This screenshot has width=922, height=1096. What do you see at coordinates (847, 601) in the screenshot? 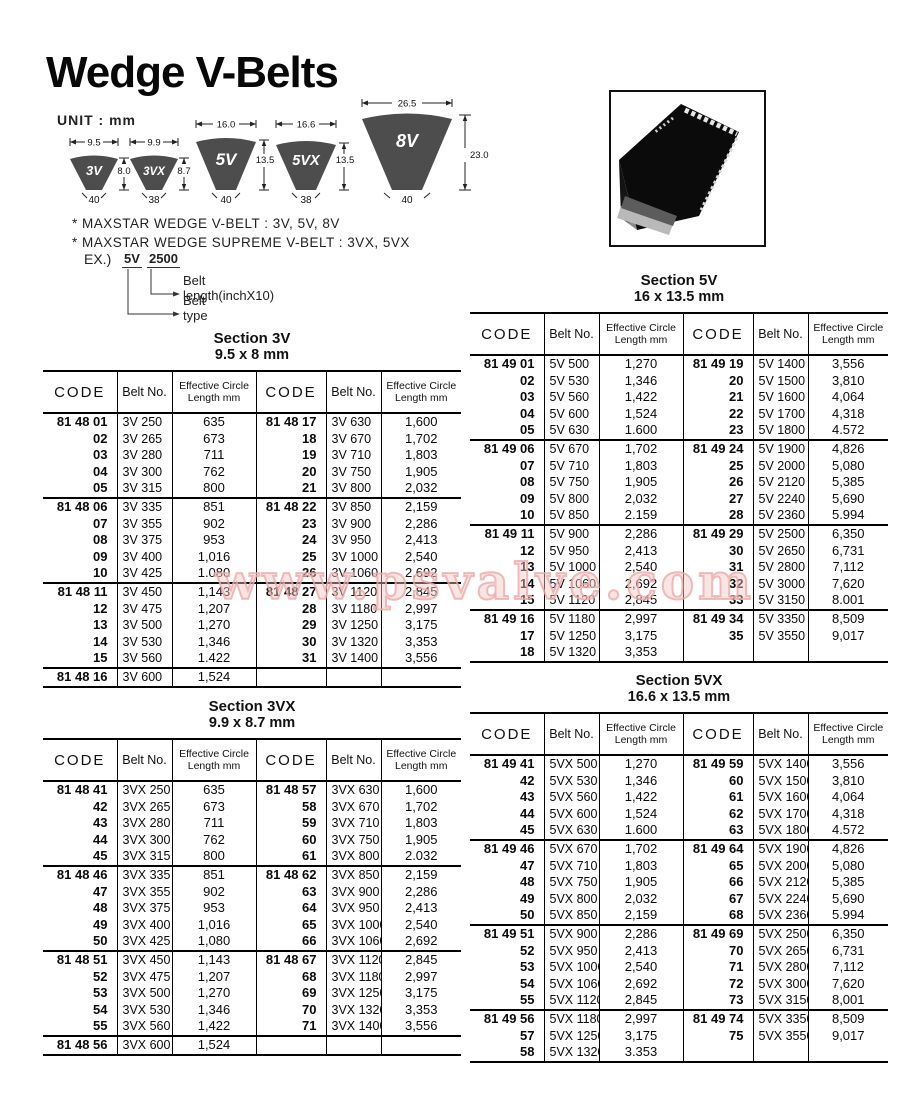
I see `length-cell: 8.001` at bounding box center [847, 601].